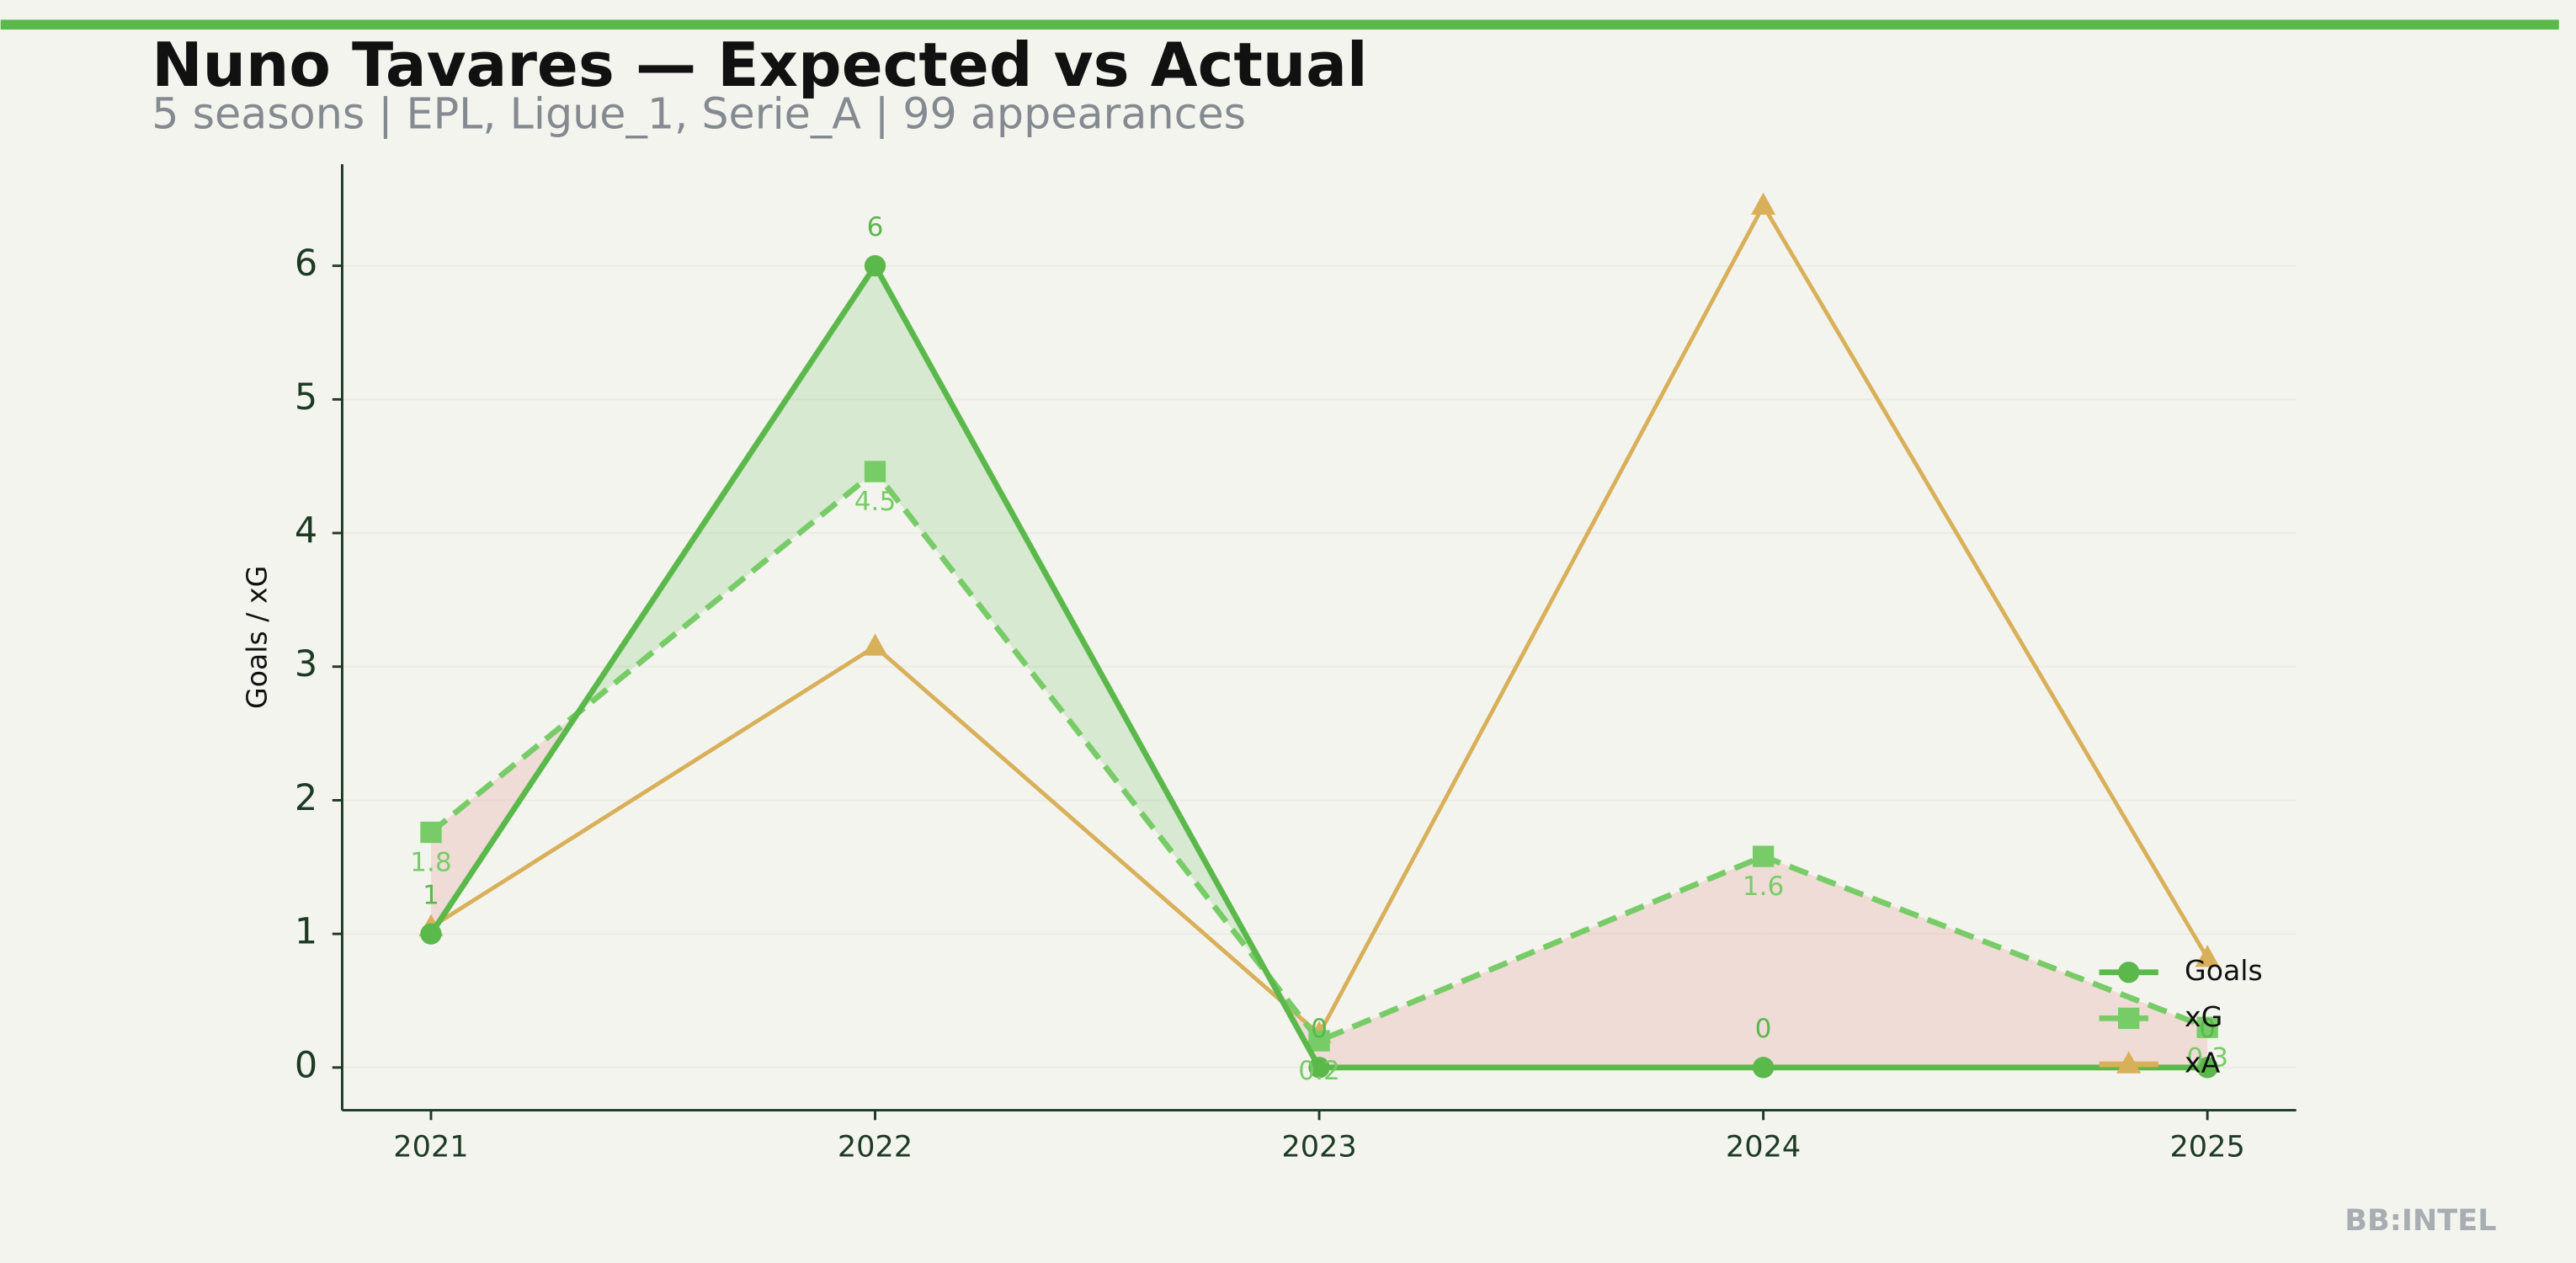 This screenshot has width=2576, height=1263. What do you see at coordinates (306, 1065) in the screenshot?
I see `y-tick-label: 0` at bounding box center [306, 1065].